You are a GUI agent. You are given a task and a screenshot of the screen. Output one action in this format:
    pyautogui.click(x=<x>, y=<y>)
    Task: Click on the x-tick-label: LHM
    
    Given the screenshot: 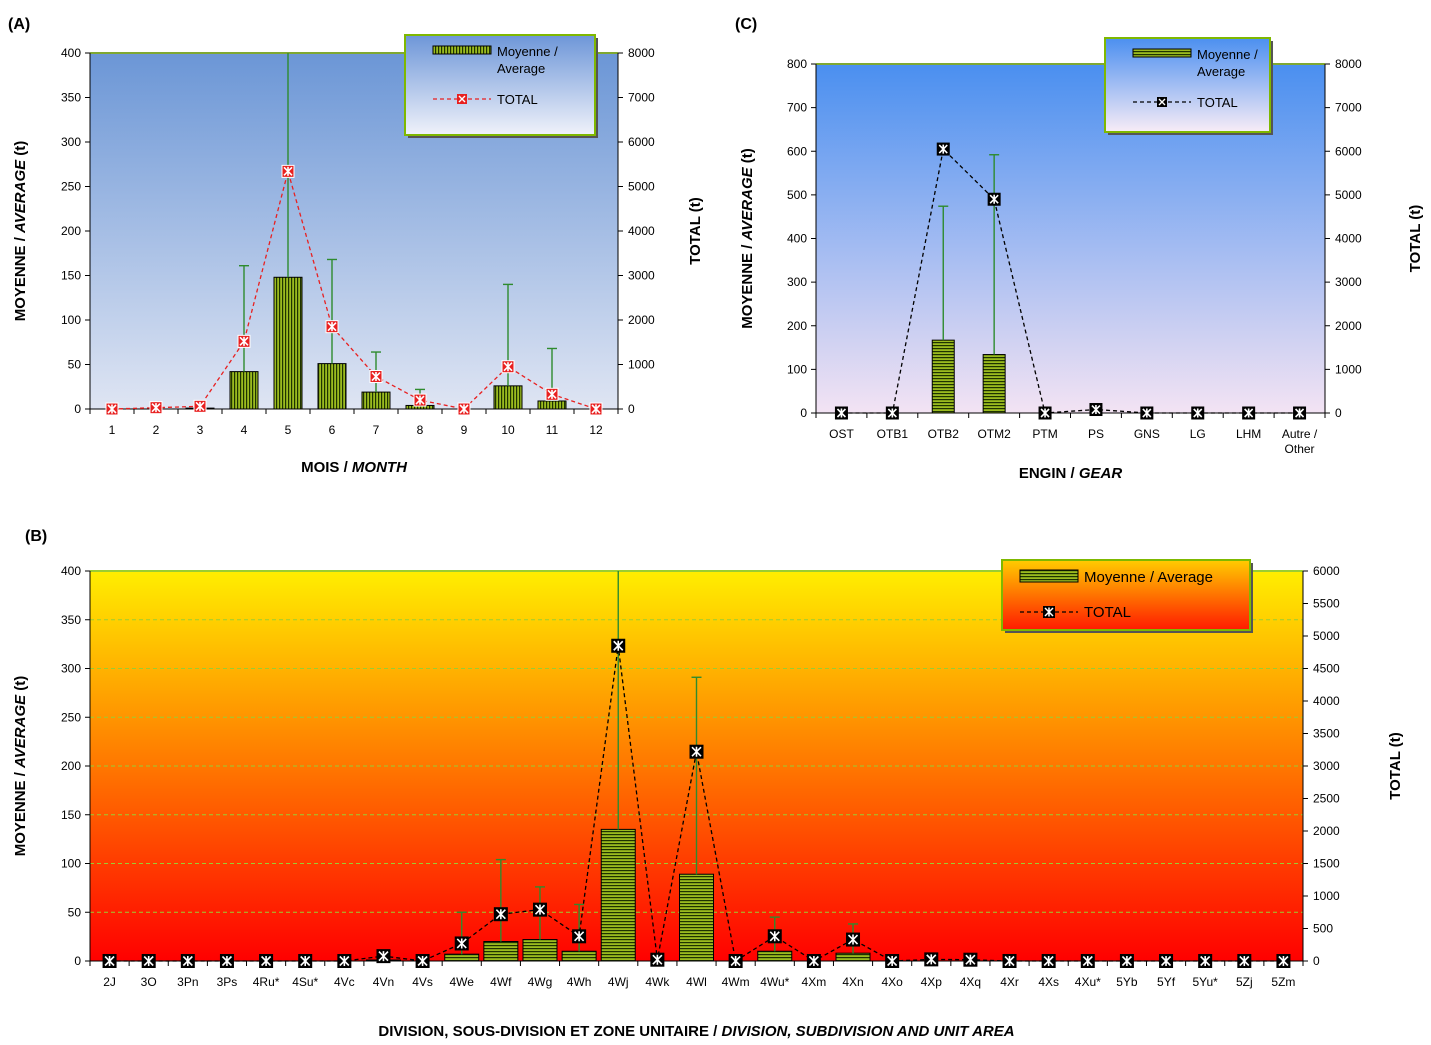 What is the action you would take?
    pyautogui.click(x=1248, y=434)
    